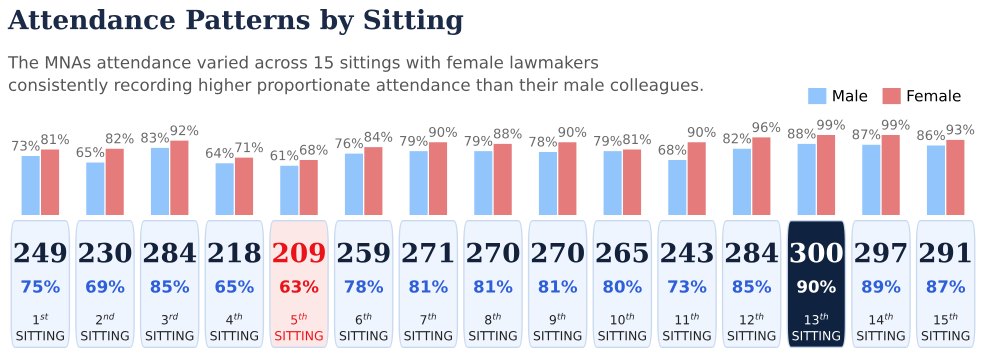 Image resolution: width=990 pixels, height=361 pixels. I want to click on data-label: 84%, so click(378, 137).